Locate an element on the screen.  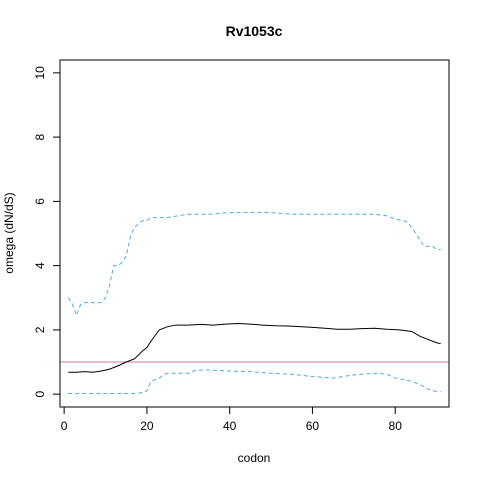
chart-title: Rv1053c is located at coordinates (254, 31).